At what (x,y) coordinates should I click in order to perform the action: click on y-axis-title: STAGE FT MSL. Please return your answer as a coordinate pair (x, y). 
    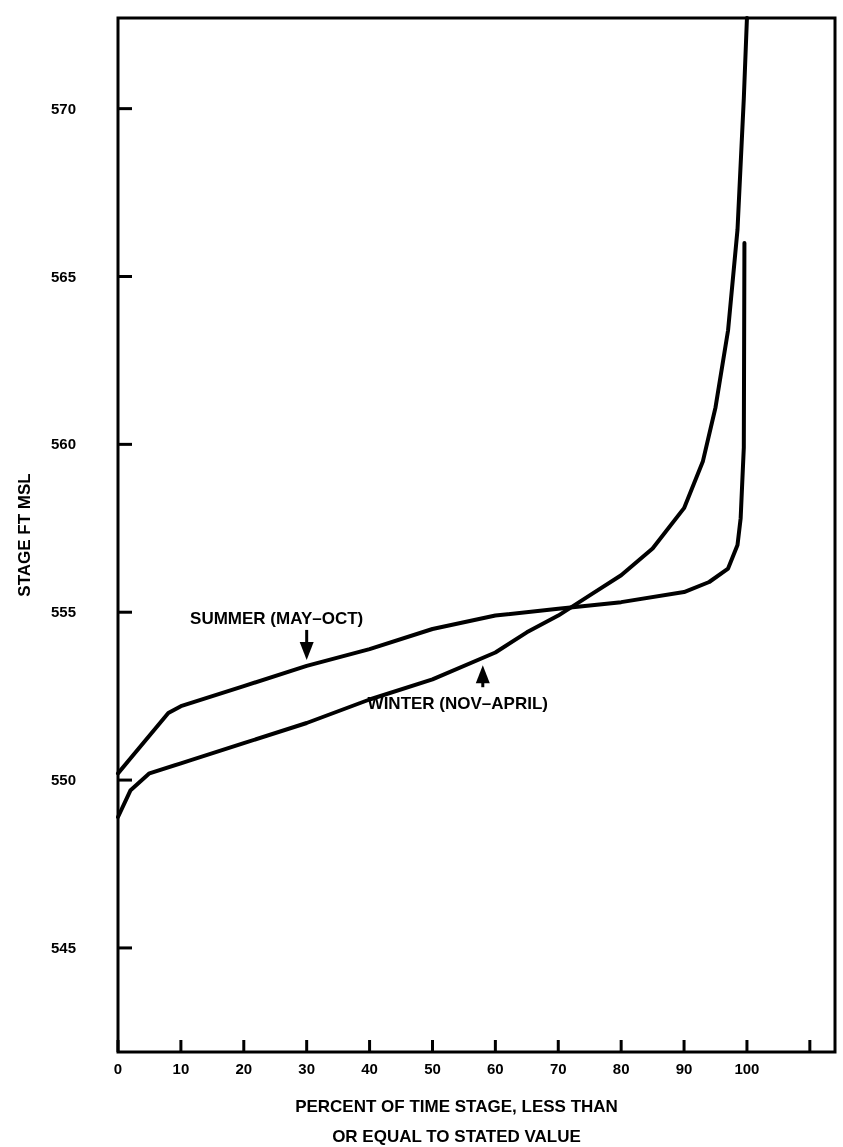
    Looking at the image, I should click on (24, 535).